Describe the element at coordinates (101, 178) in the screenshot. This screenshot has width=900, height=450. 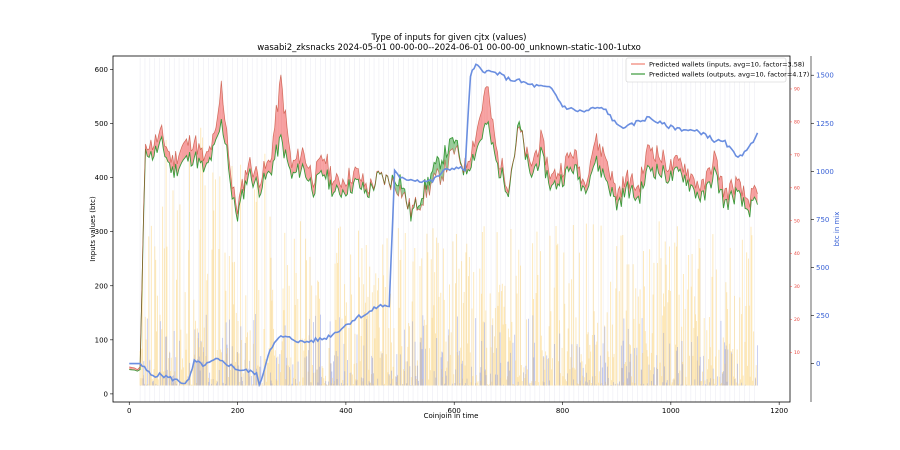
I see `y-tick-label: 400` at that location.